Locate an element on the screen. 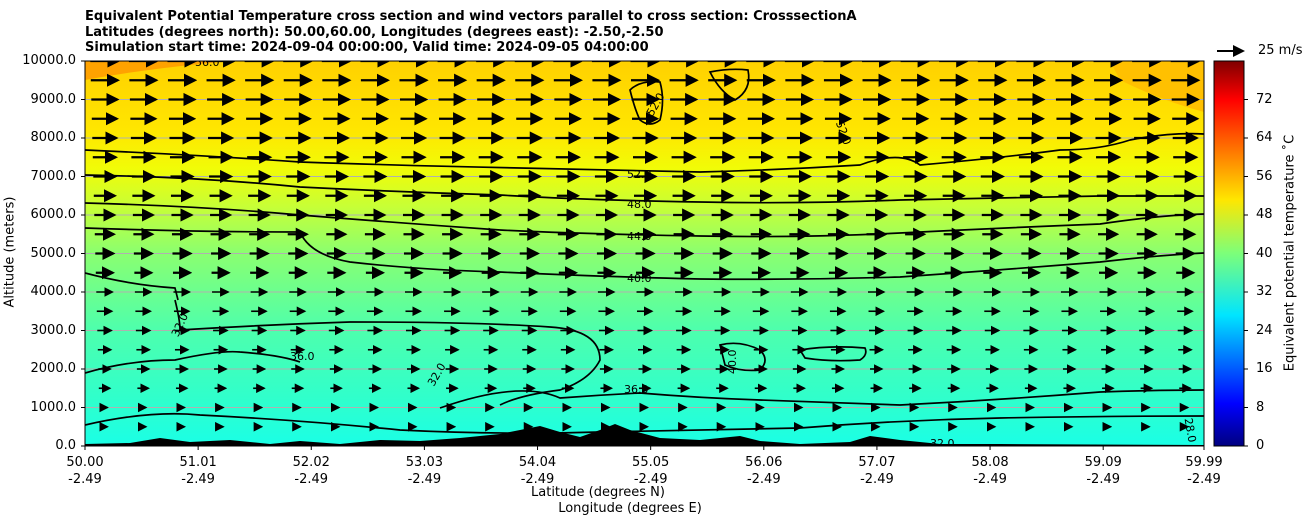  colorbar-tick-label: 64 is located at coordinates (1264, 137).